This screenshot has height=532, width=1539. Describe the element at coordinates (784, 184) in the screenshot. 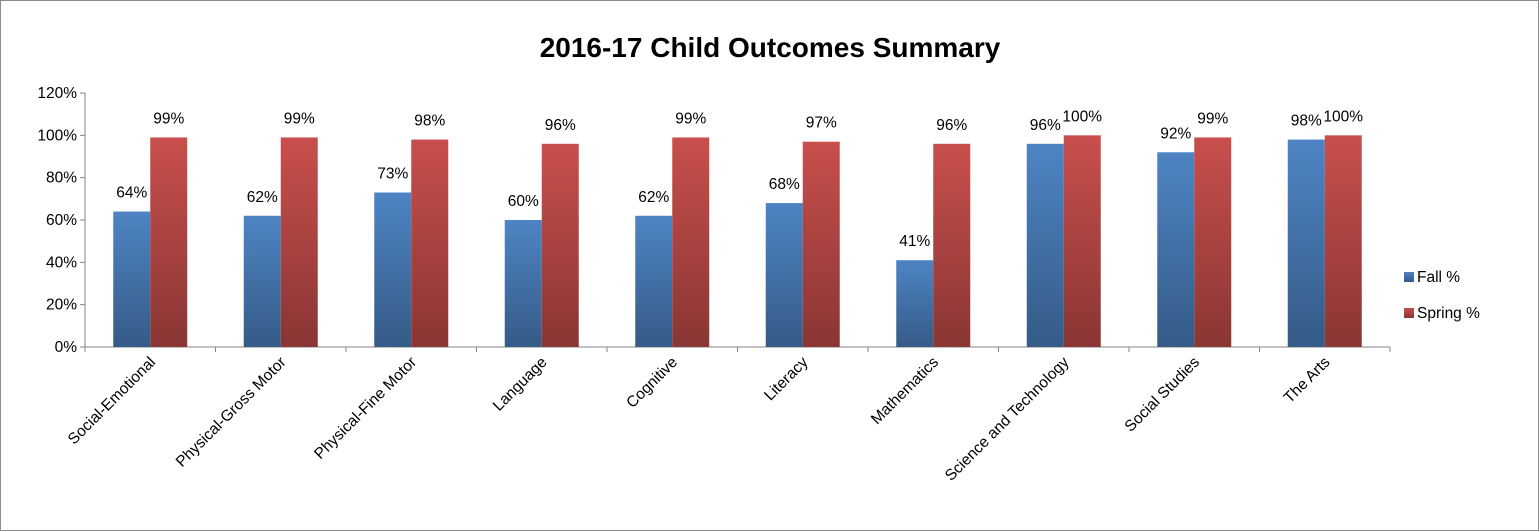

I see `data-label-fall: 68%` at that location.